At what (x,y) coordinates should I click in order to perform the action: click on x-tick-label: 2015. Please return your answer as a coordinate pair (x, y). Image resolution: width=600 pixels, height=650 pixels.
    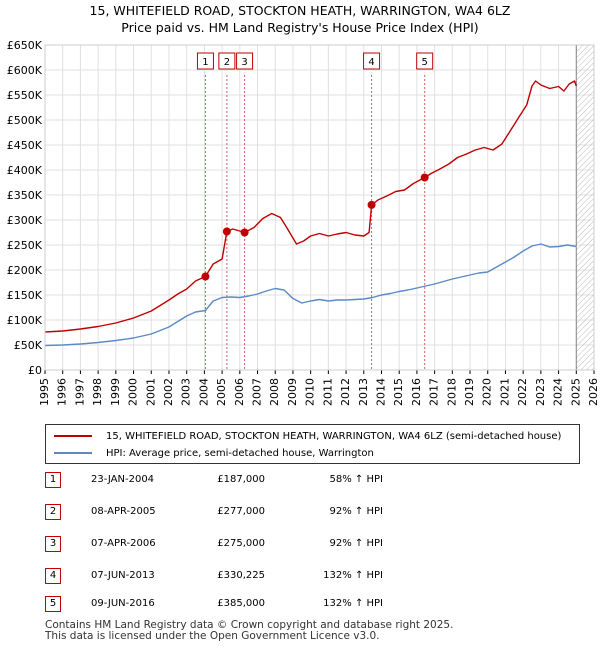
    Looking at the image, I should click on (398, 392).